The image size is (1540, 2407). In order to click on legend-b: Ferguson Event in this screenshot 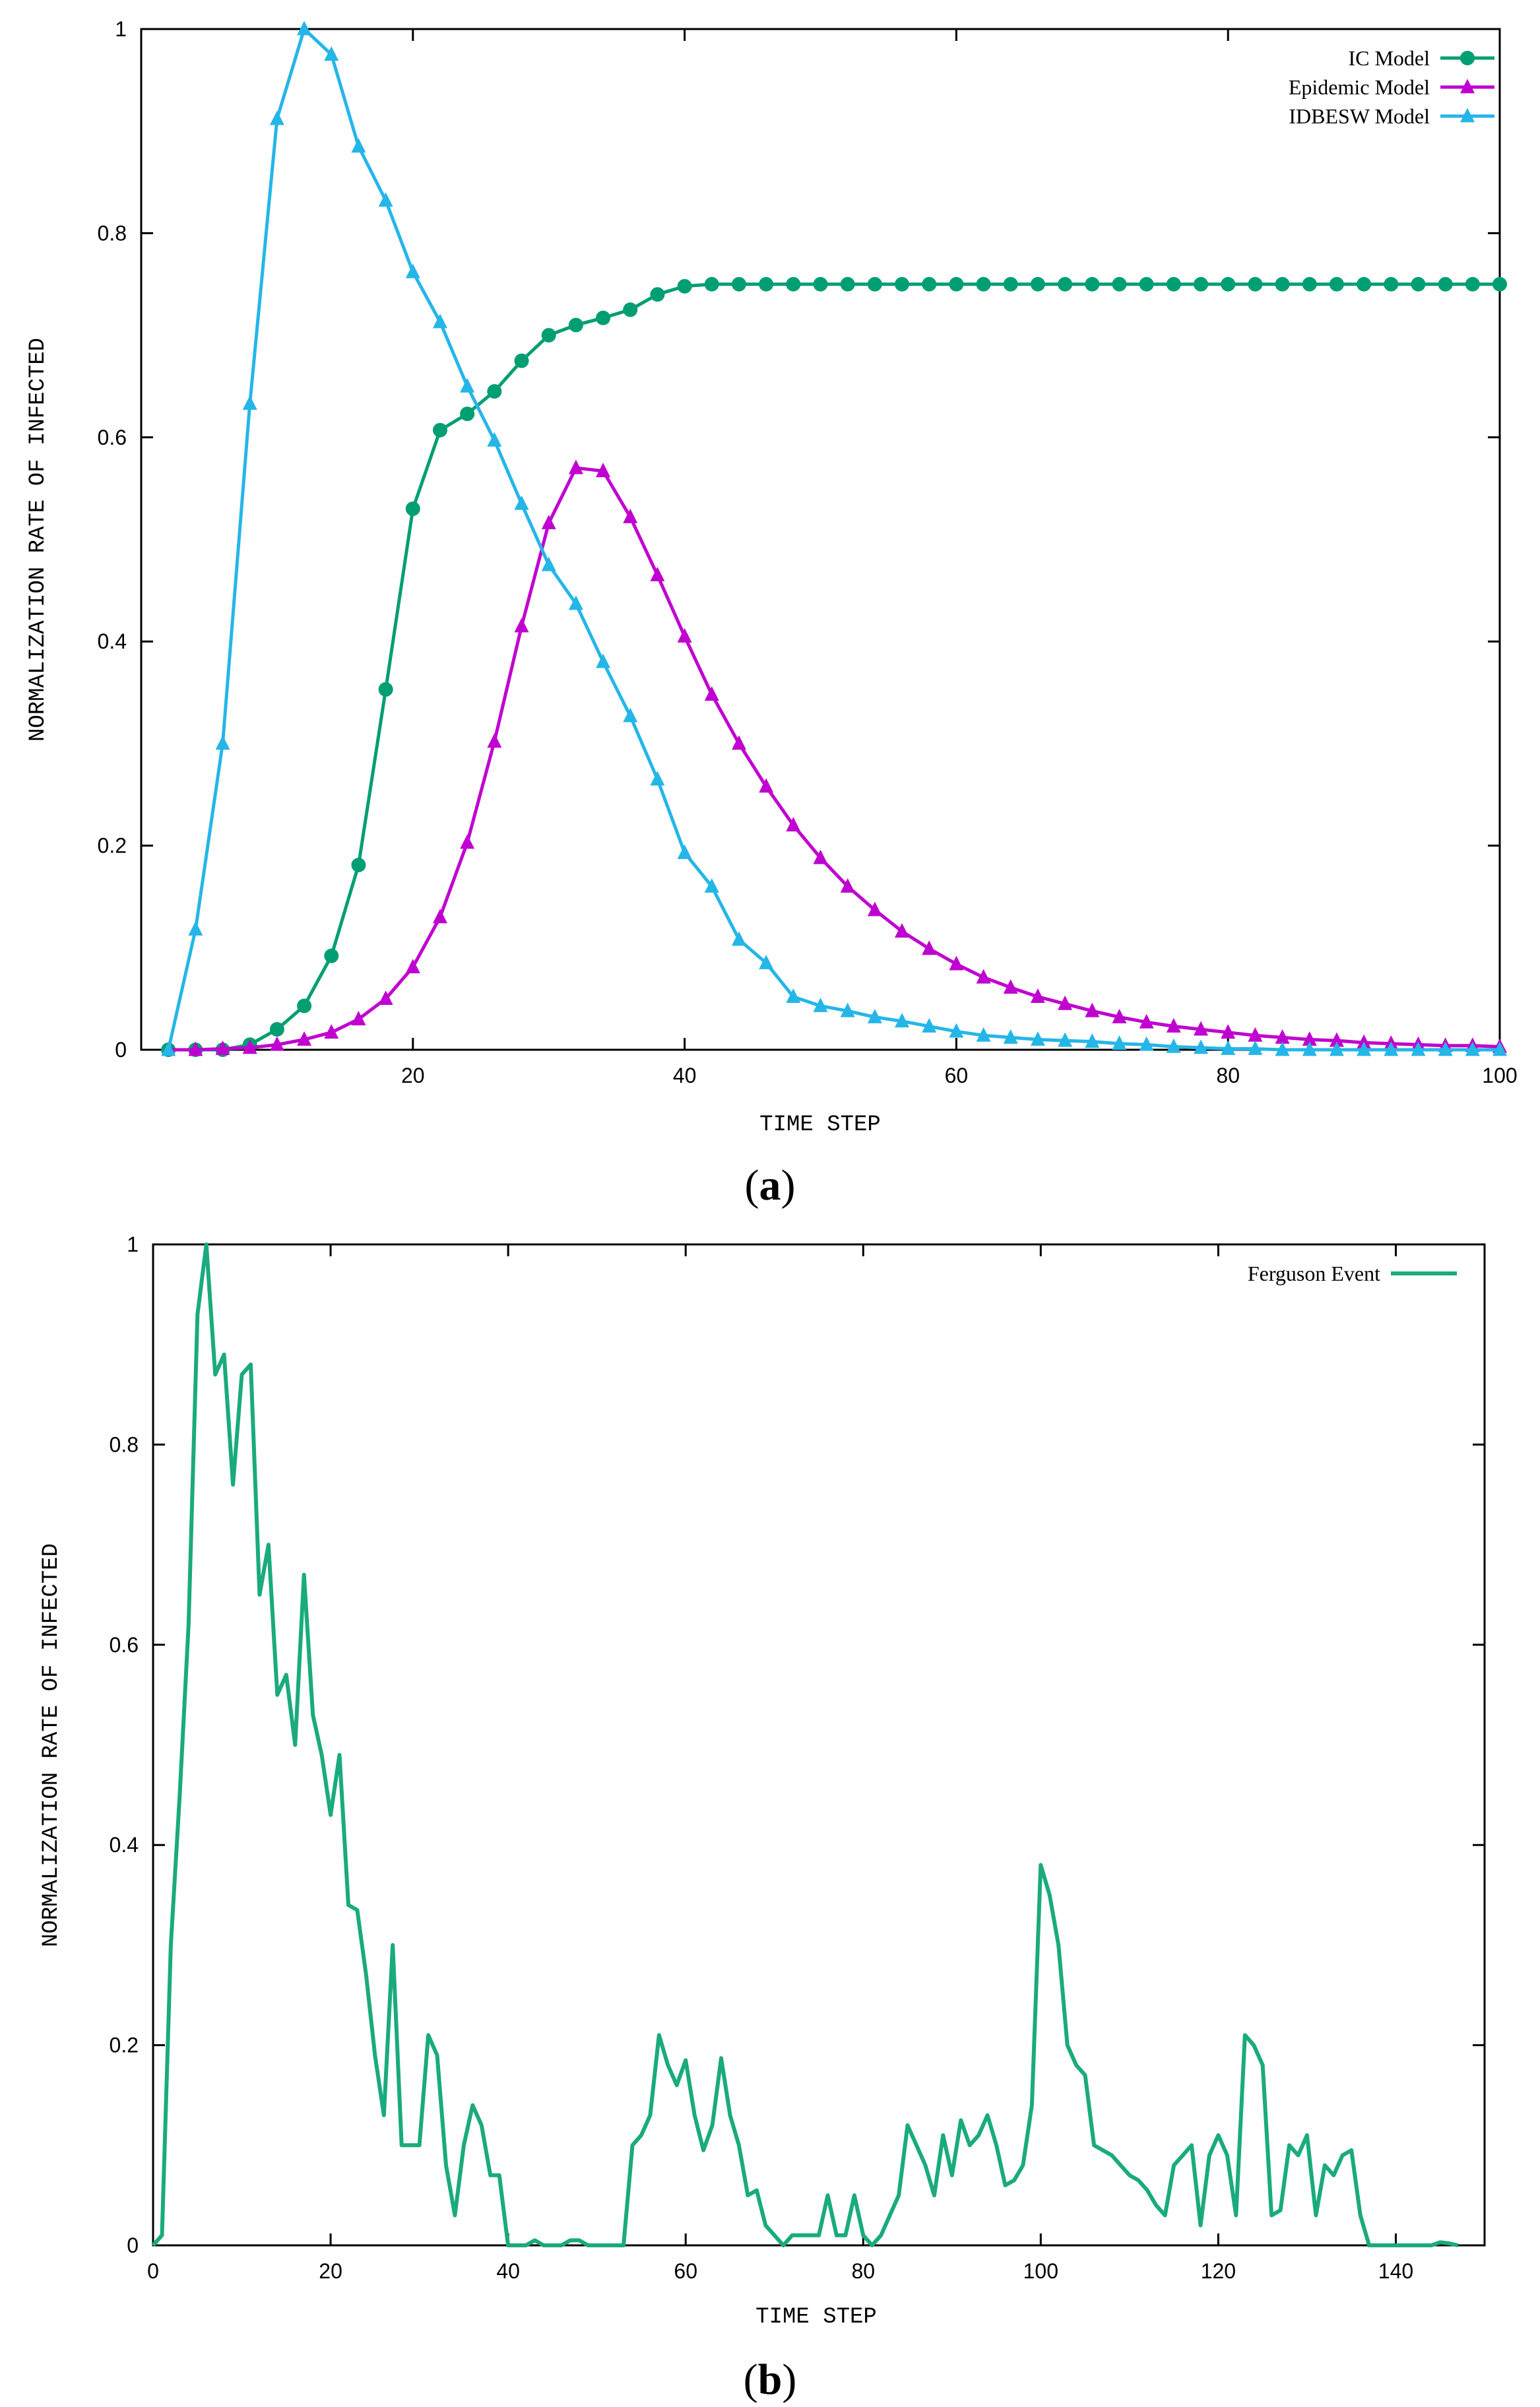, I will do `click(1353, 1273)`.